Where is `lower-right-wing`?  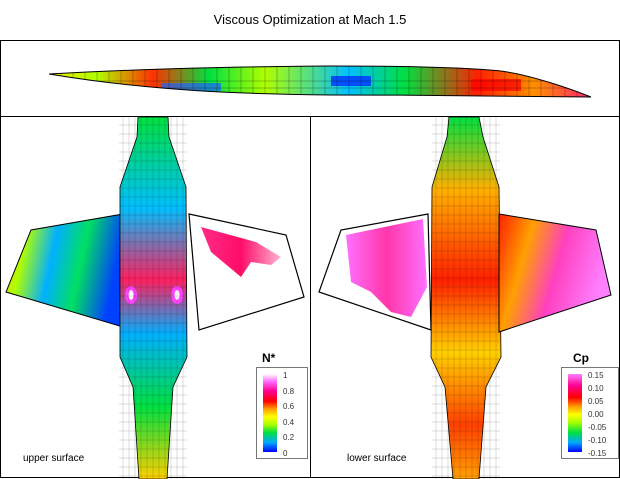 lower-right-wing is located at coordinates (555, 273).